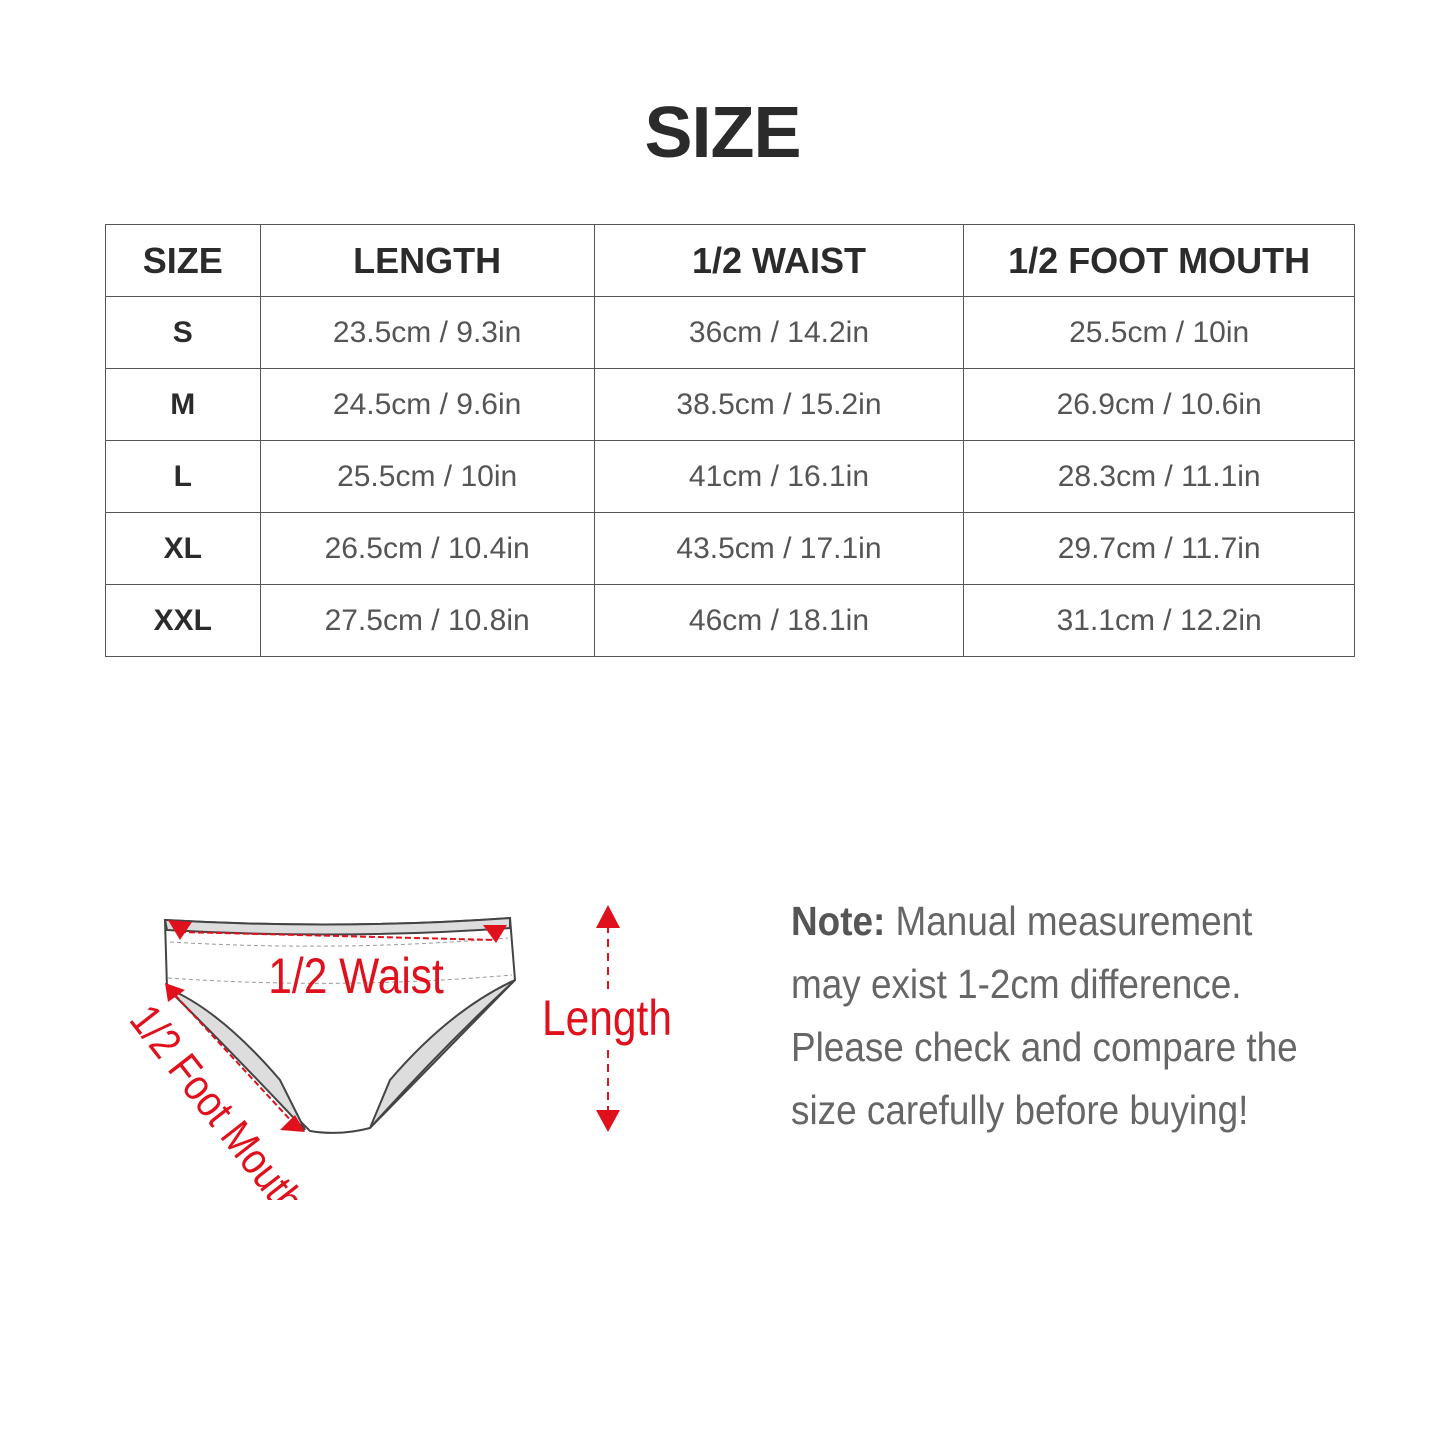 This screenshot has height=1445, width=1445. I want to click on measurement-cell: 23.5cm / 9.3in, so click(427, 332).